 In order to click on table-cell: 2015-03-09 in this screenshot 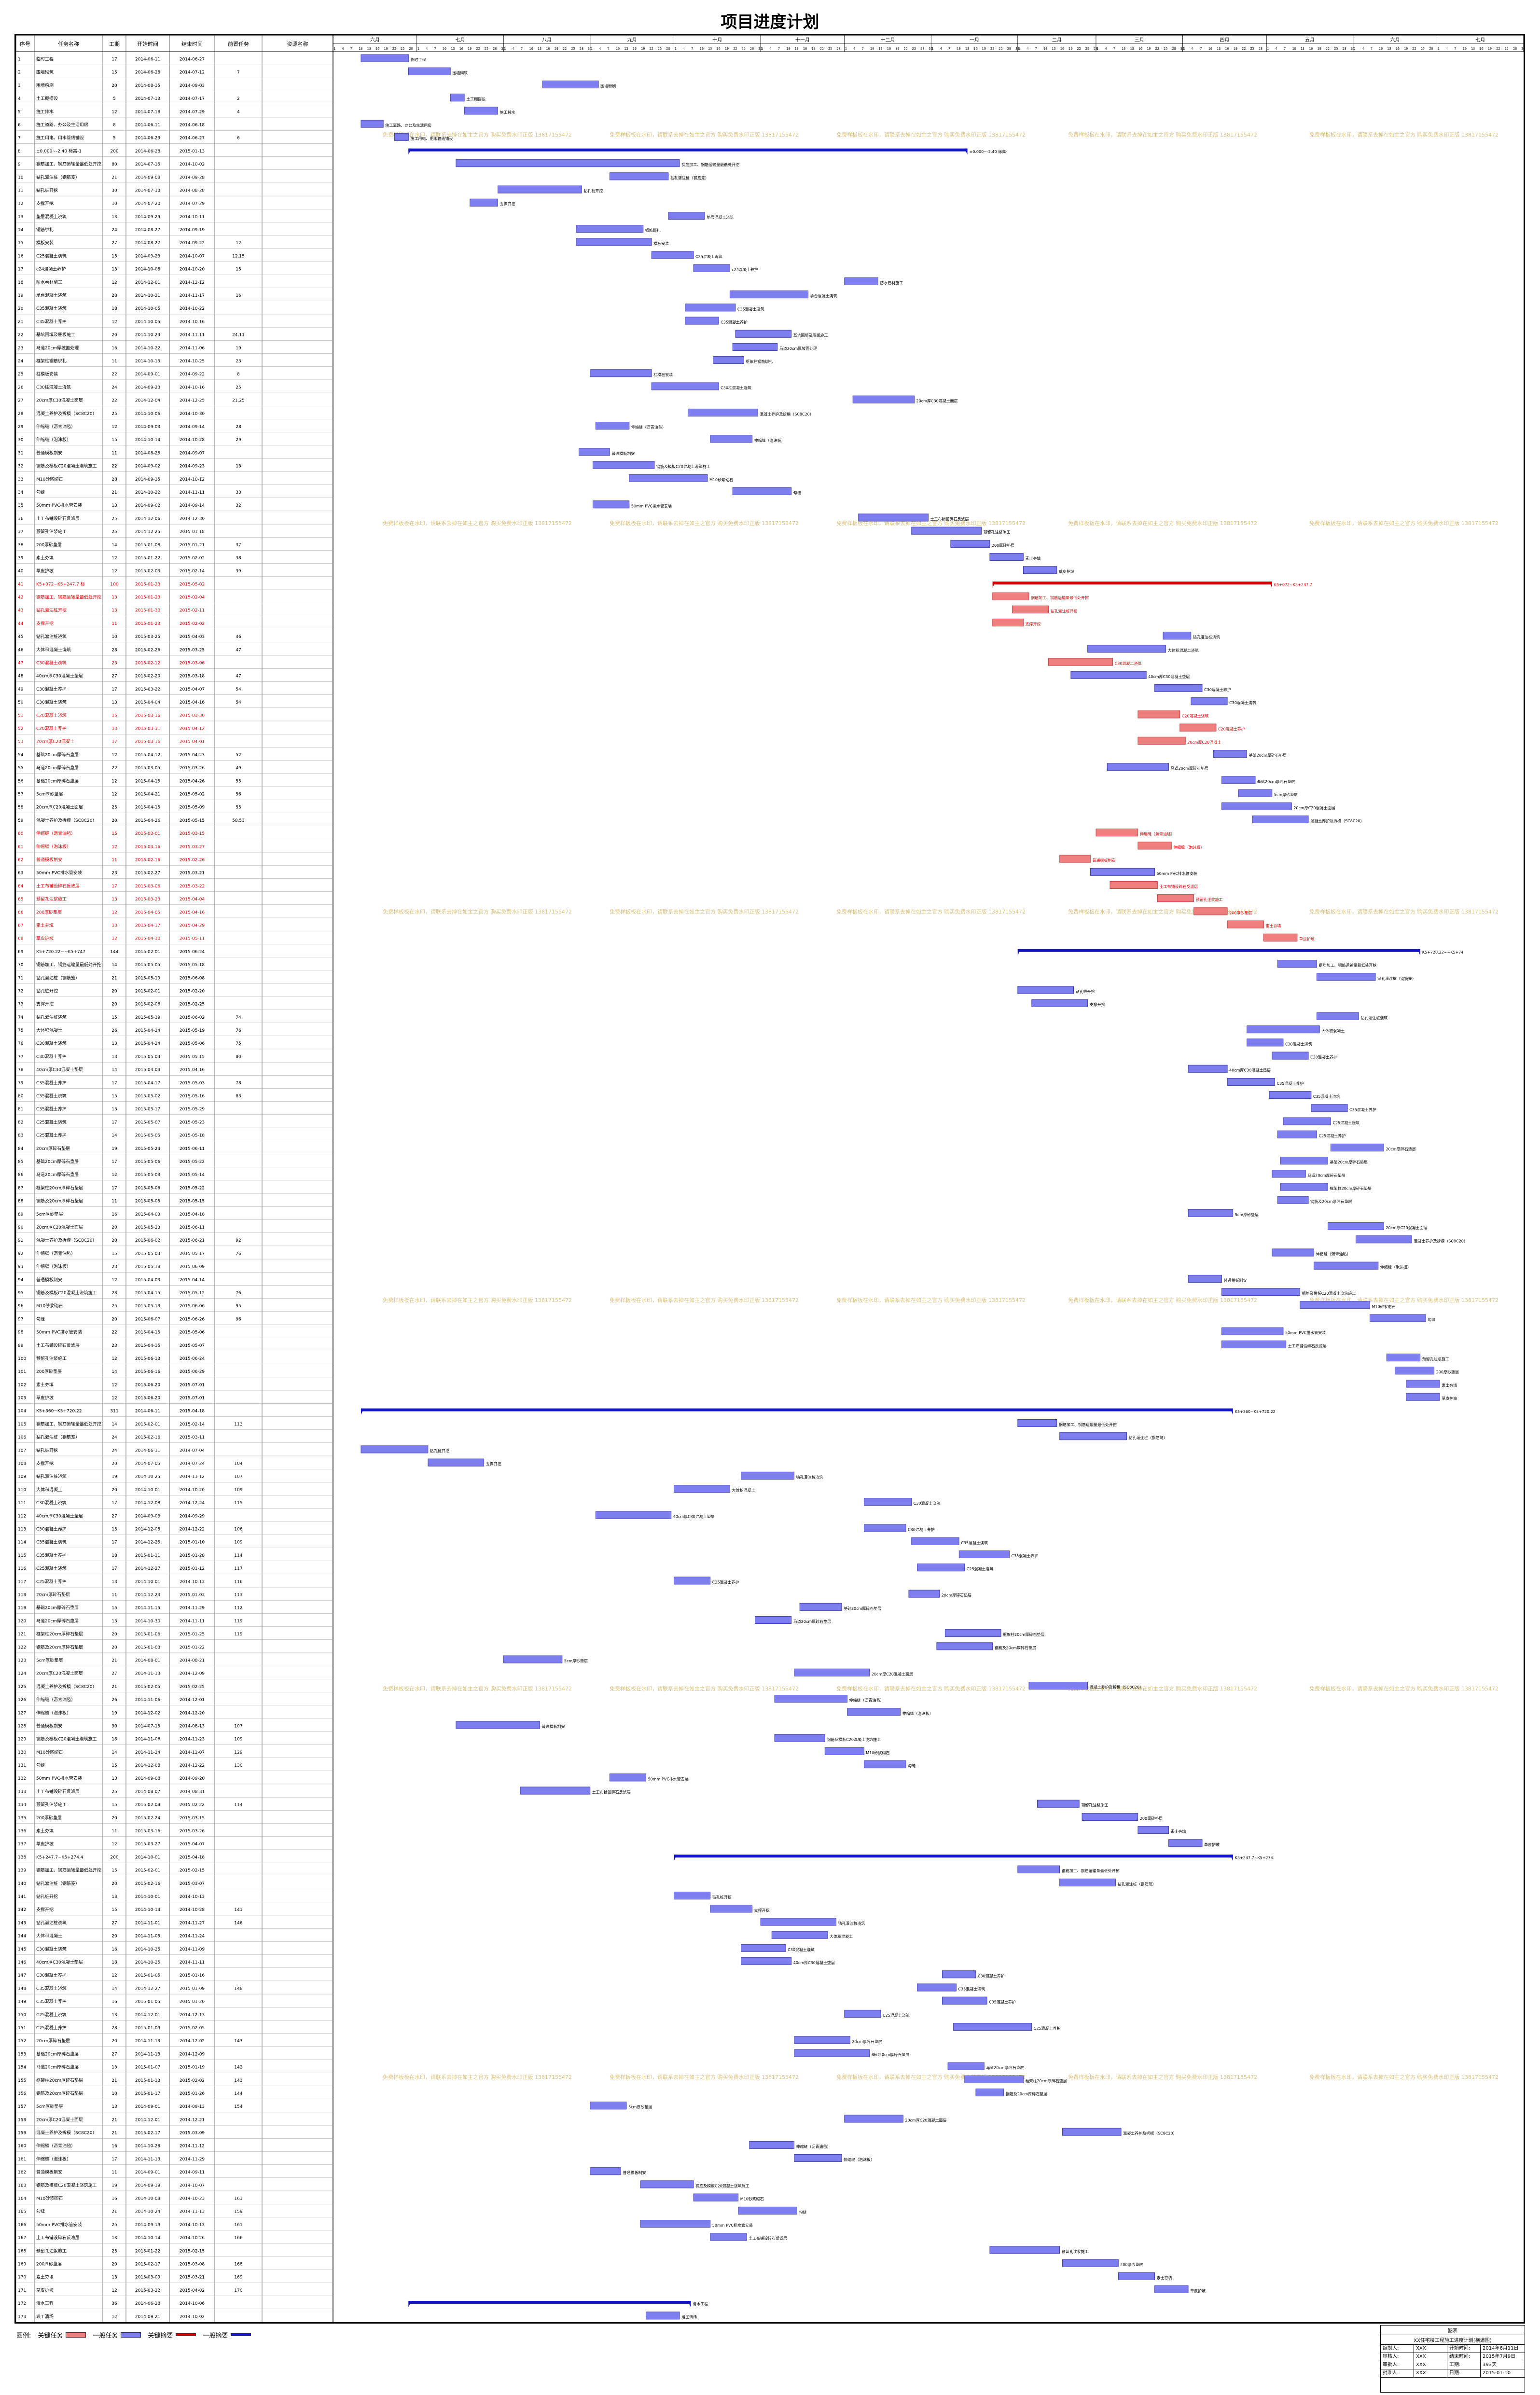, I will do `click(148, 2277)`.